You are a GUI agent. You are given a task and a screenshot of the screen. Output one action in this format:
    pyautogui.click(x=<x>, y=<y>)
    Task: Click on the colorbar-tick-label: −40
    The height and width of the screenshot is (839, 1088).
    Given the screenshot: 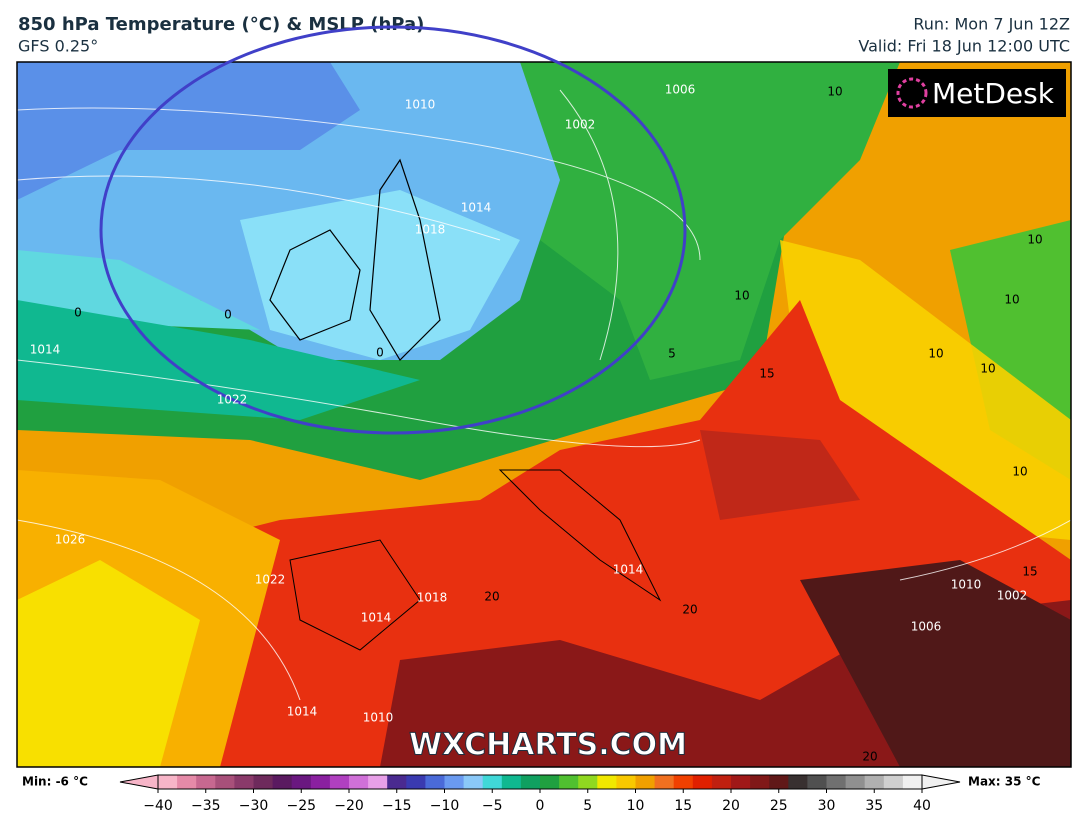 What is the action you would take?
    pyautogui.click(x=158, y=806)
    